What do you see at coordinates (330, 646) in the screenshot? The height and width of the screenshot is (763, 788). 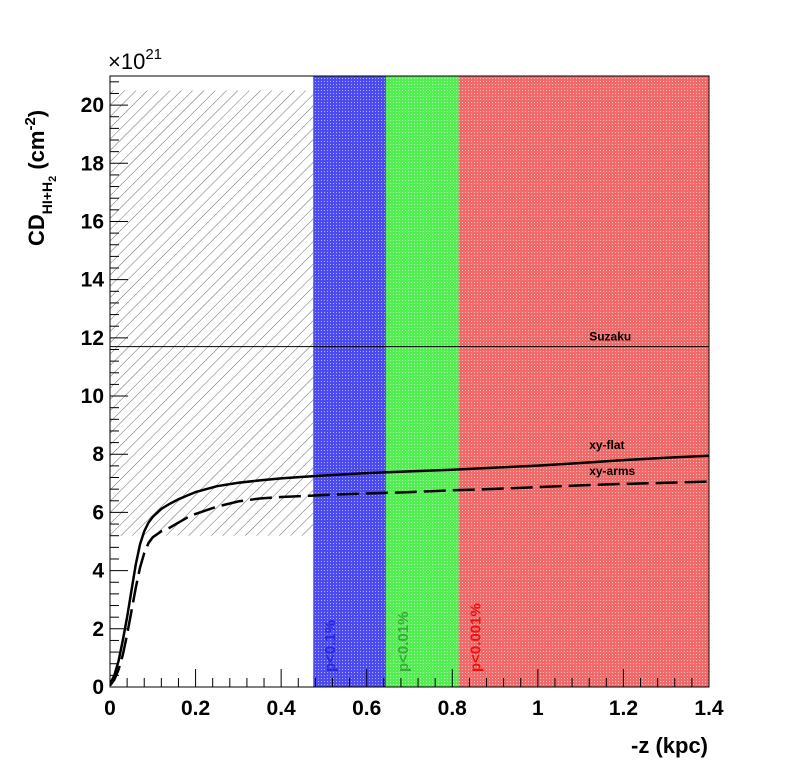 I see `blue-band-label: p<0.1%` at bounding box center [330, 646].